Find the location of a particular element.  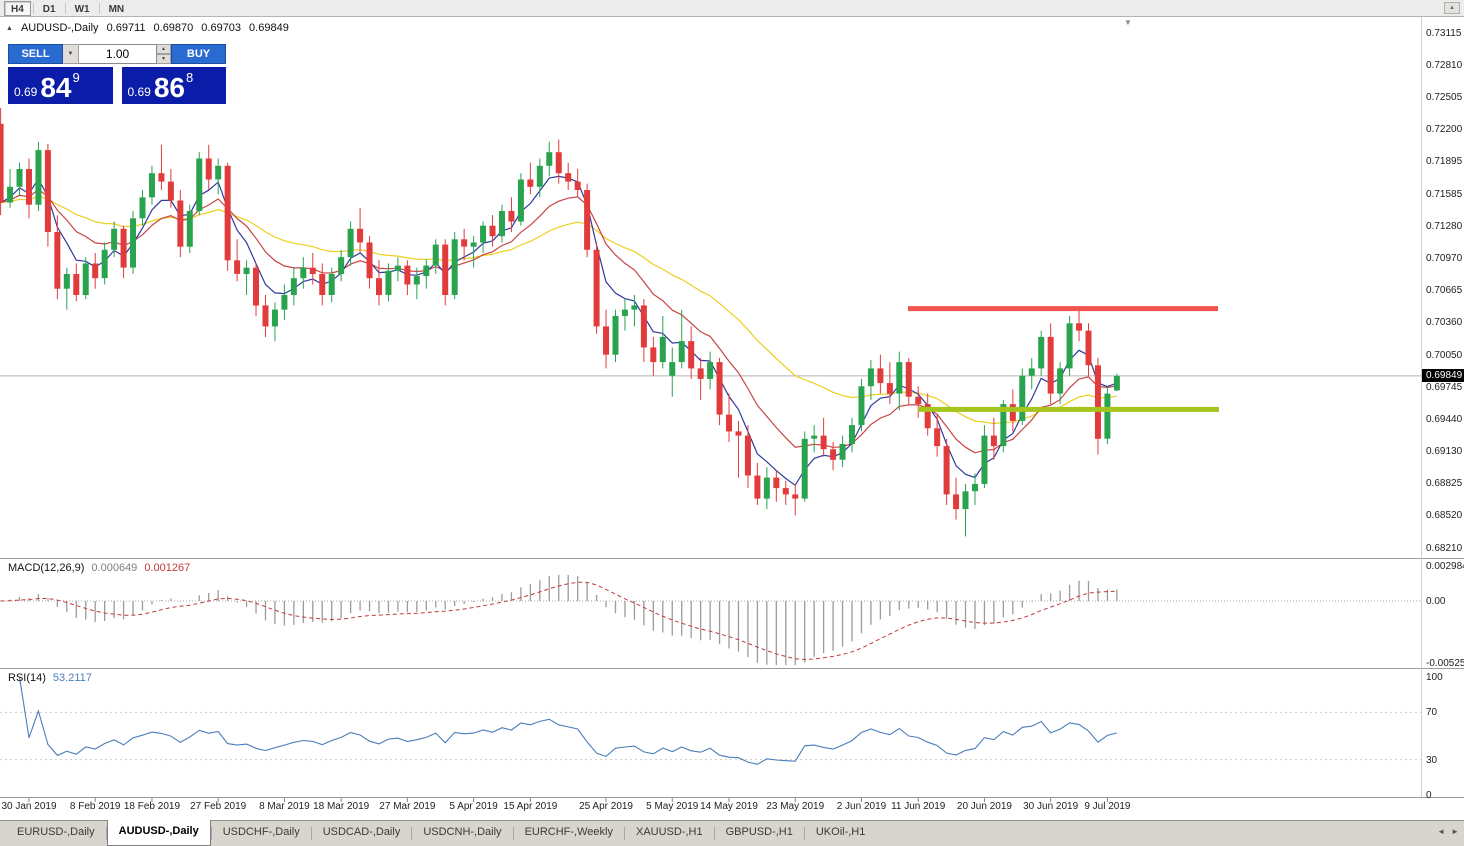

rsi-axis-label: 70 is located at coordinates (1432, 713).